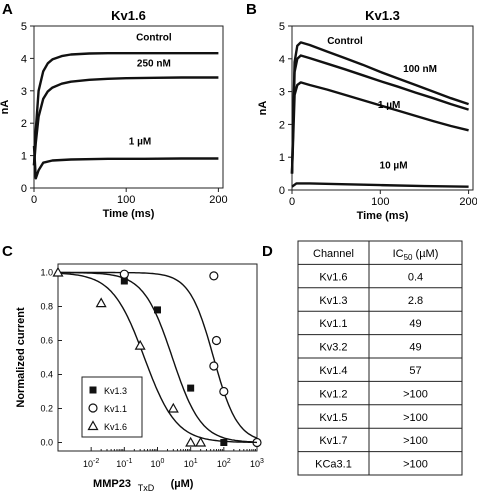  What do you see at coordinates (292, 202) in the screenshot?
I see `x-tick-label-b: 0` at bounding box center [292, 202].